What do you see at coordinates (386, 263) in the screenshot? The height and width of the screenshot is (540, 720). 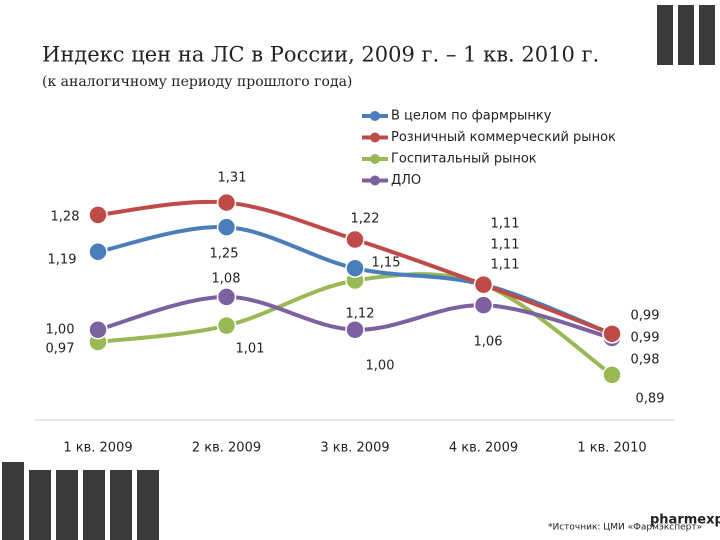 I see `data-label: 1,15` at bounding box center [386, 263].